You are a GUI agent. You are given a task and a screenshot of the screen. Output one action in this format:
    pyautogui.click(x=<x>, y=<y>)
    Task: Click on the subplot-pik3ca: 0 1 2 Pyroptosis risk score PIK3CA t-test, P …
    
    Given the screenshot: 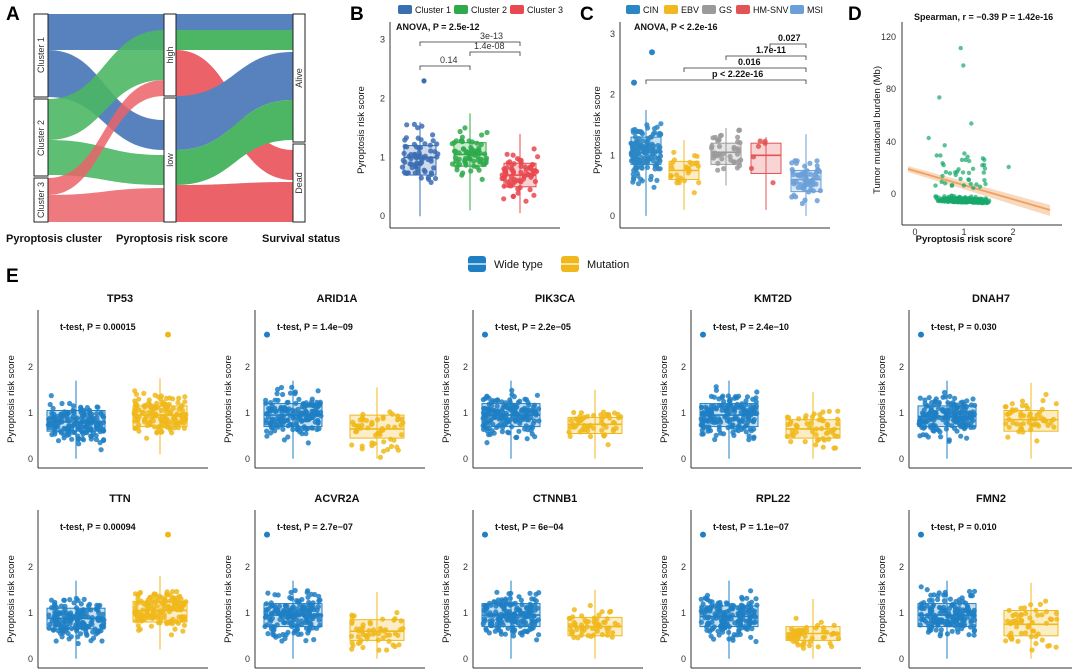 What is the action you would take?
    pyautogui.click(x=542, y=381)
    